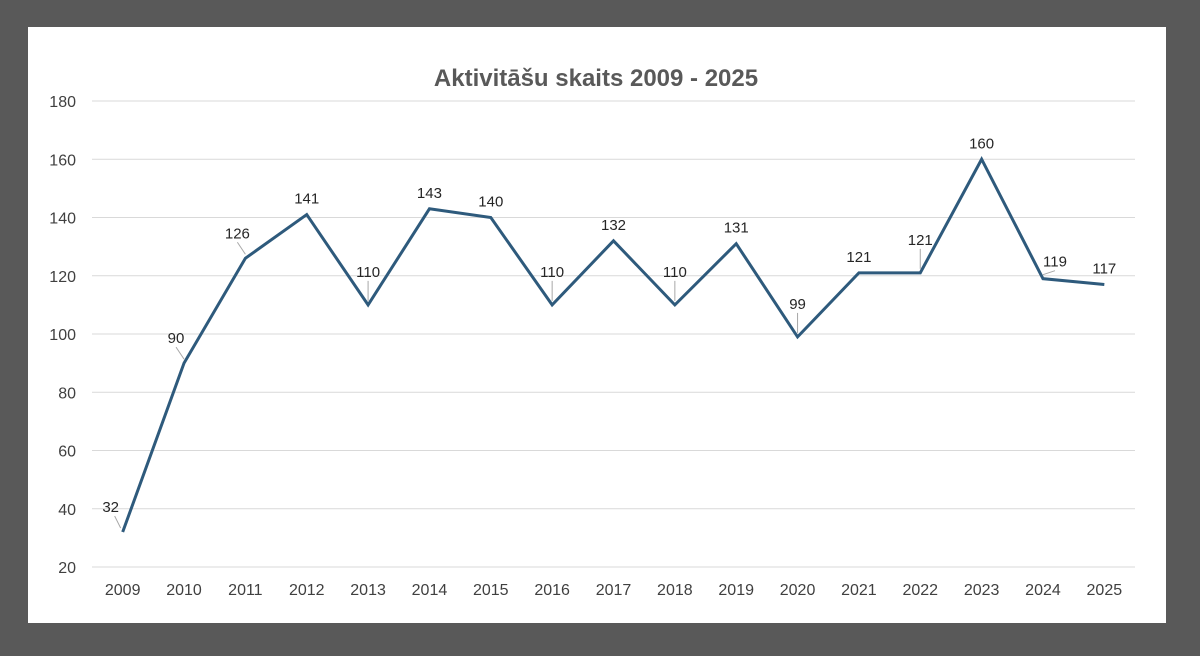 This screenshot has height=656, width=1200. What do you see at coordinates (675, 590) in the screenshot?
I see `x-tick-label: 2018` at bounding box center [675, 590].